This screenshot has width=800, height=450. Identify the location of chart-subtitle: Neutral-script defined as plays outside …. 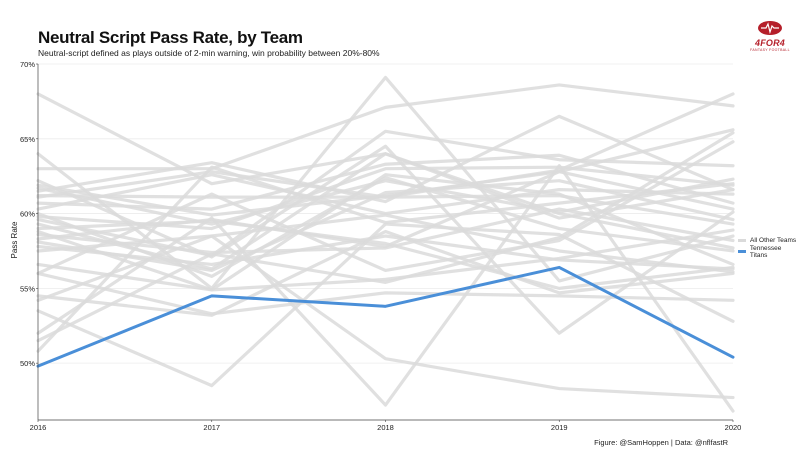
(209, 53).